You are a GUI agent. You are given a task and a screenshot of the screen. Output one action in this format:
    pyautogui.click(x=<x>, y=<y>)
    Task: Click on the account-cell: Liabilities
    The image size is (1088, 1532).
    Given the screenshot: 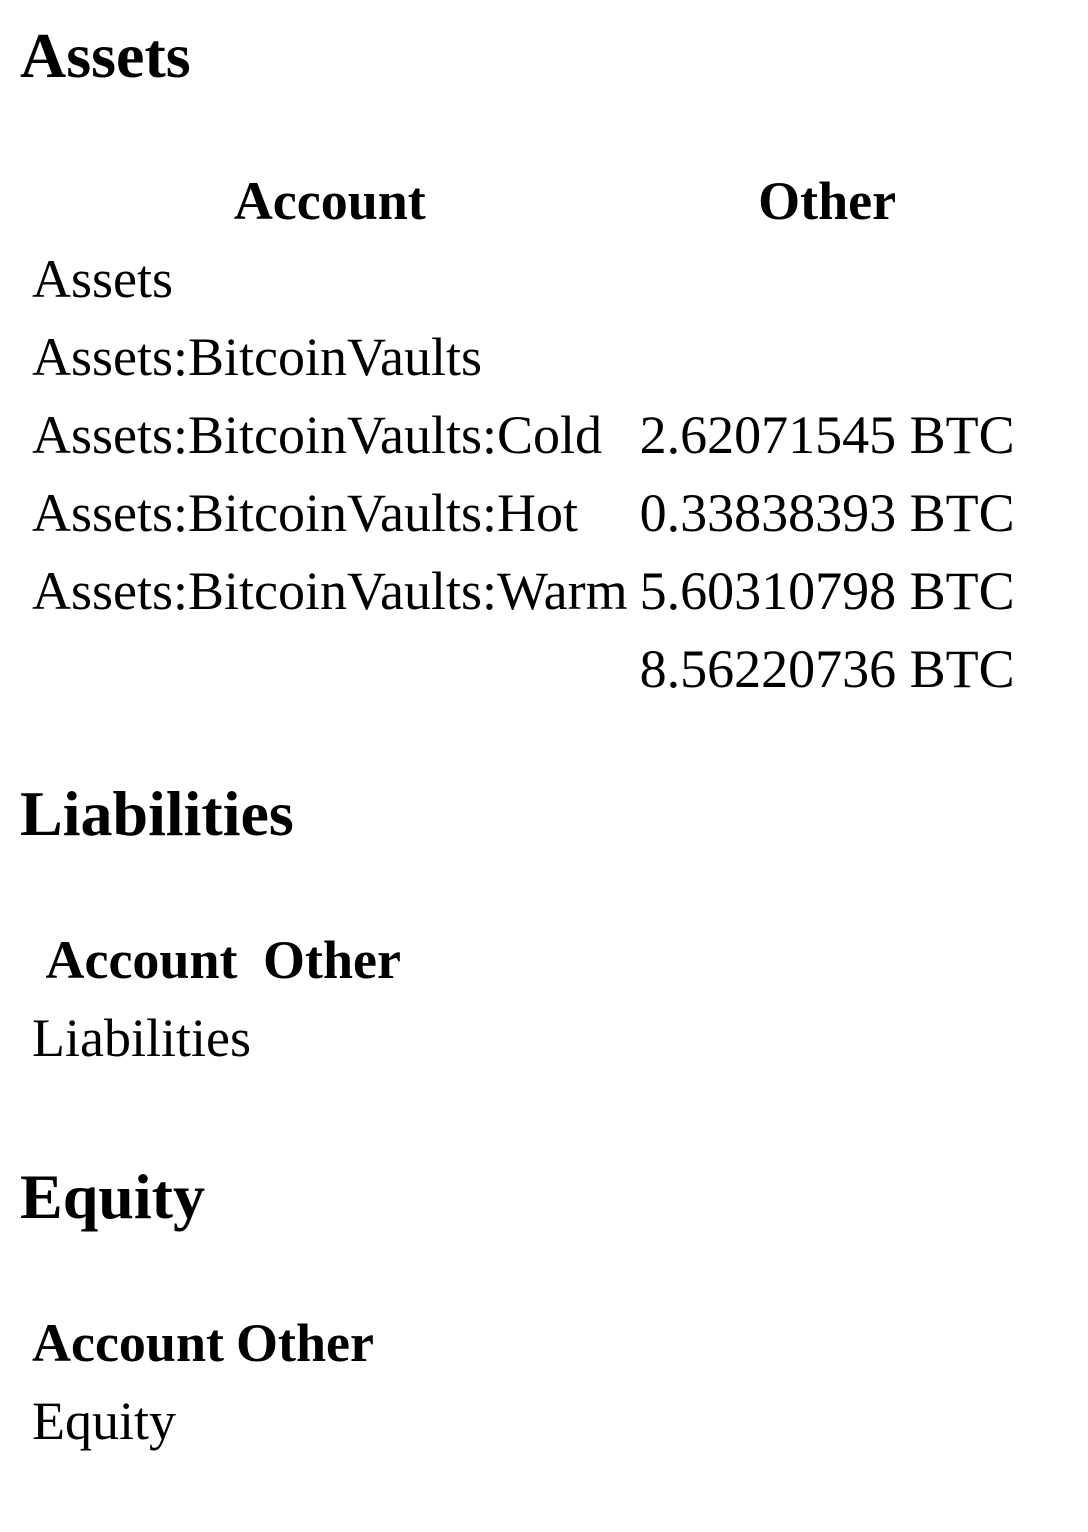 What is the action you would take?
    pyautogui.click(x=141, y=1038)
    